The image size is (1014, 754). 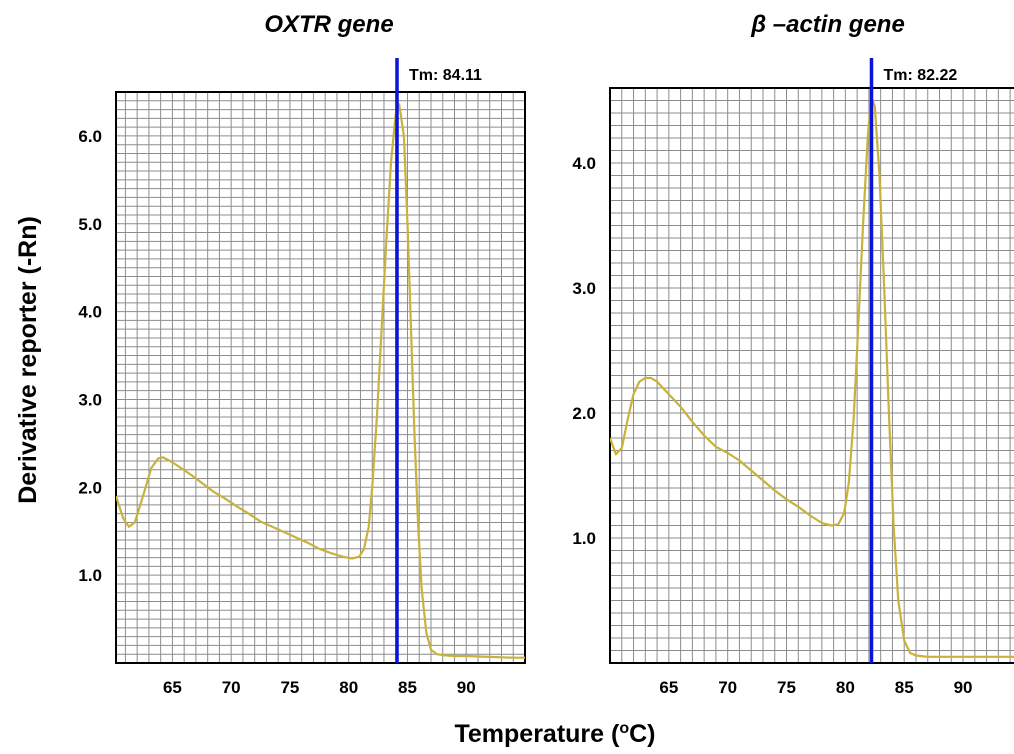 What do you see at coordinates (28, 360) in the screenshot?
I see `y-axis-label: Derivative reporter (-Rn)` at bounding box center [28, 360].